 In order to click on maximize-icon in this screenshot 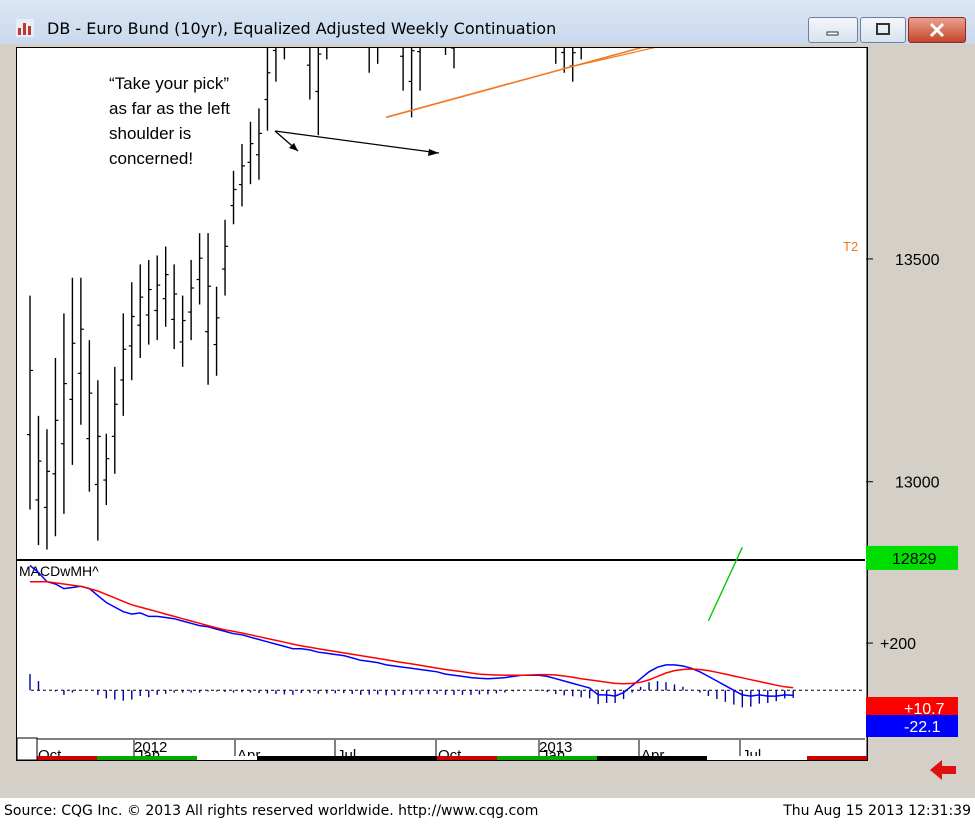, I will do `click(883, 29)`.